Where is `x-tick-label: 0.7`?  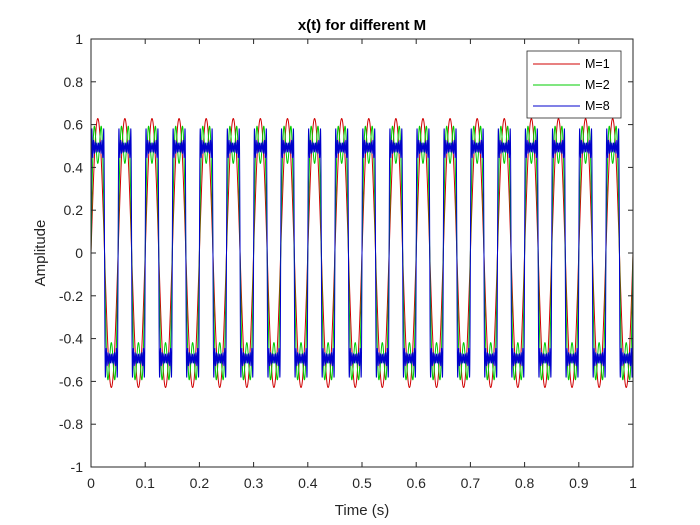 x-tick-label: 0.7 is located at coordinates (471, 483).